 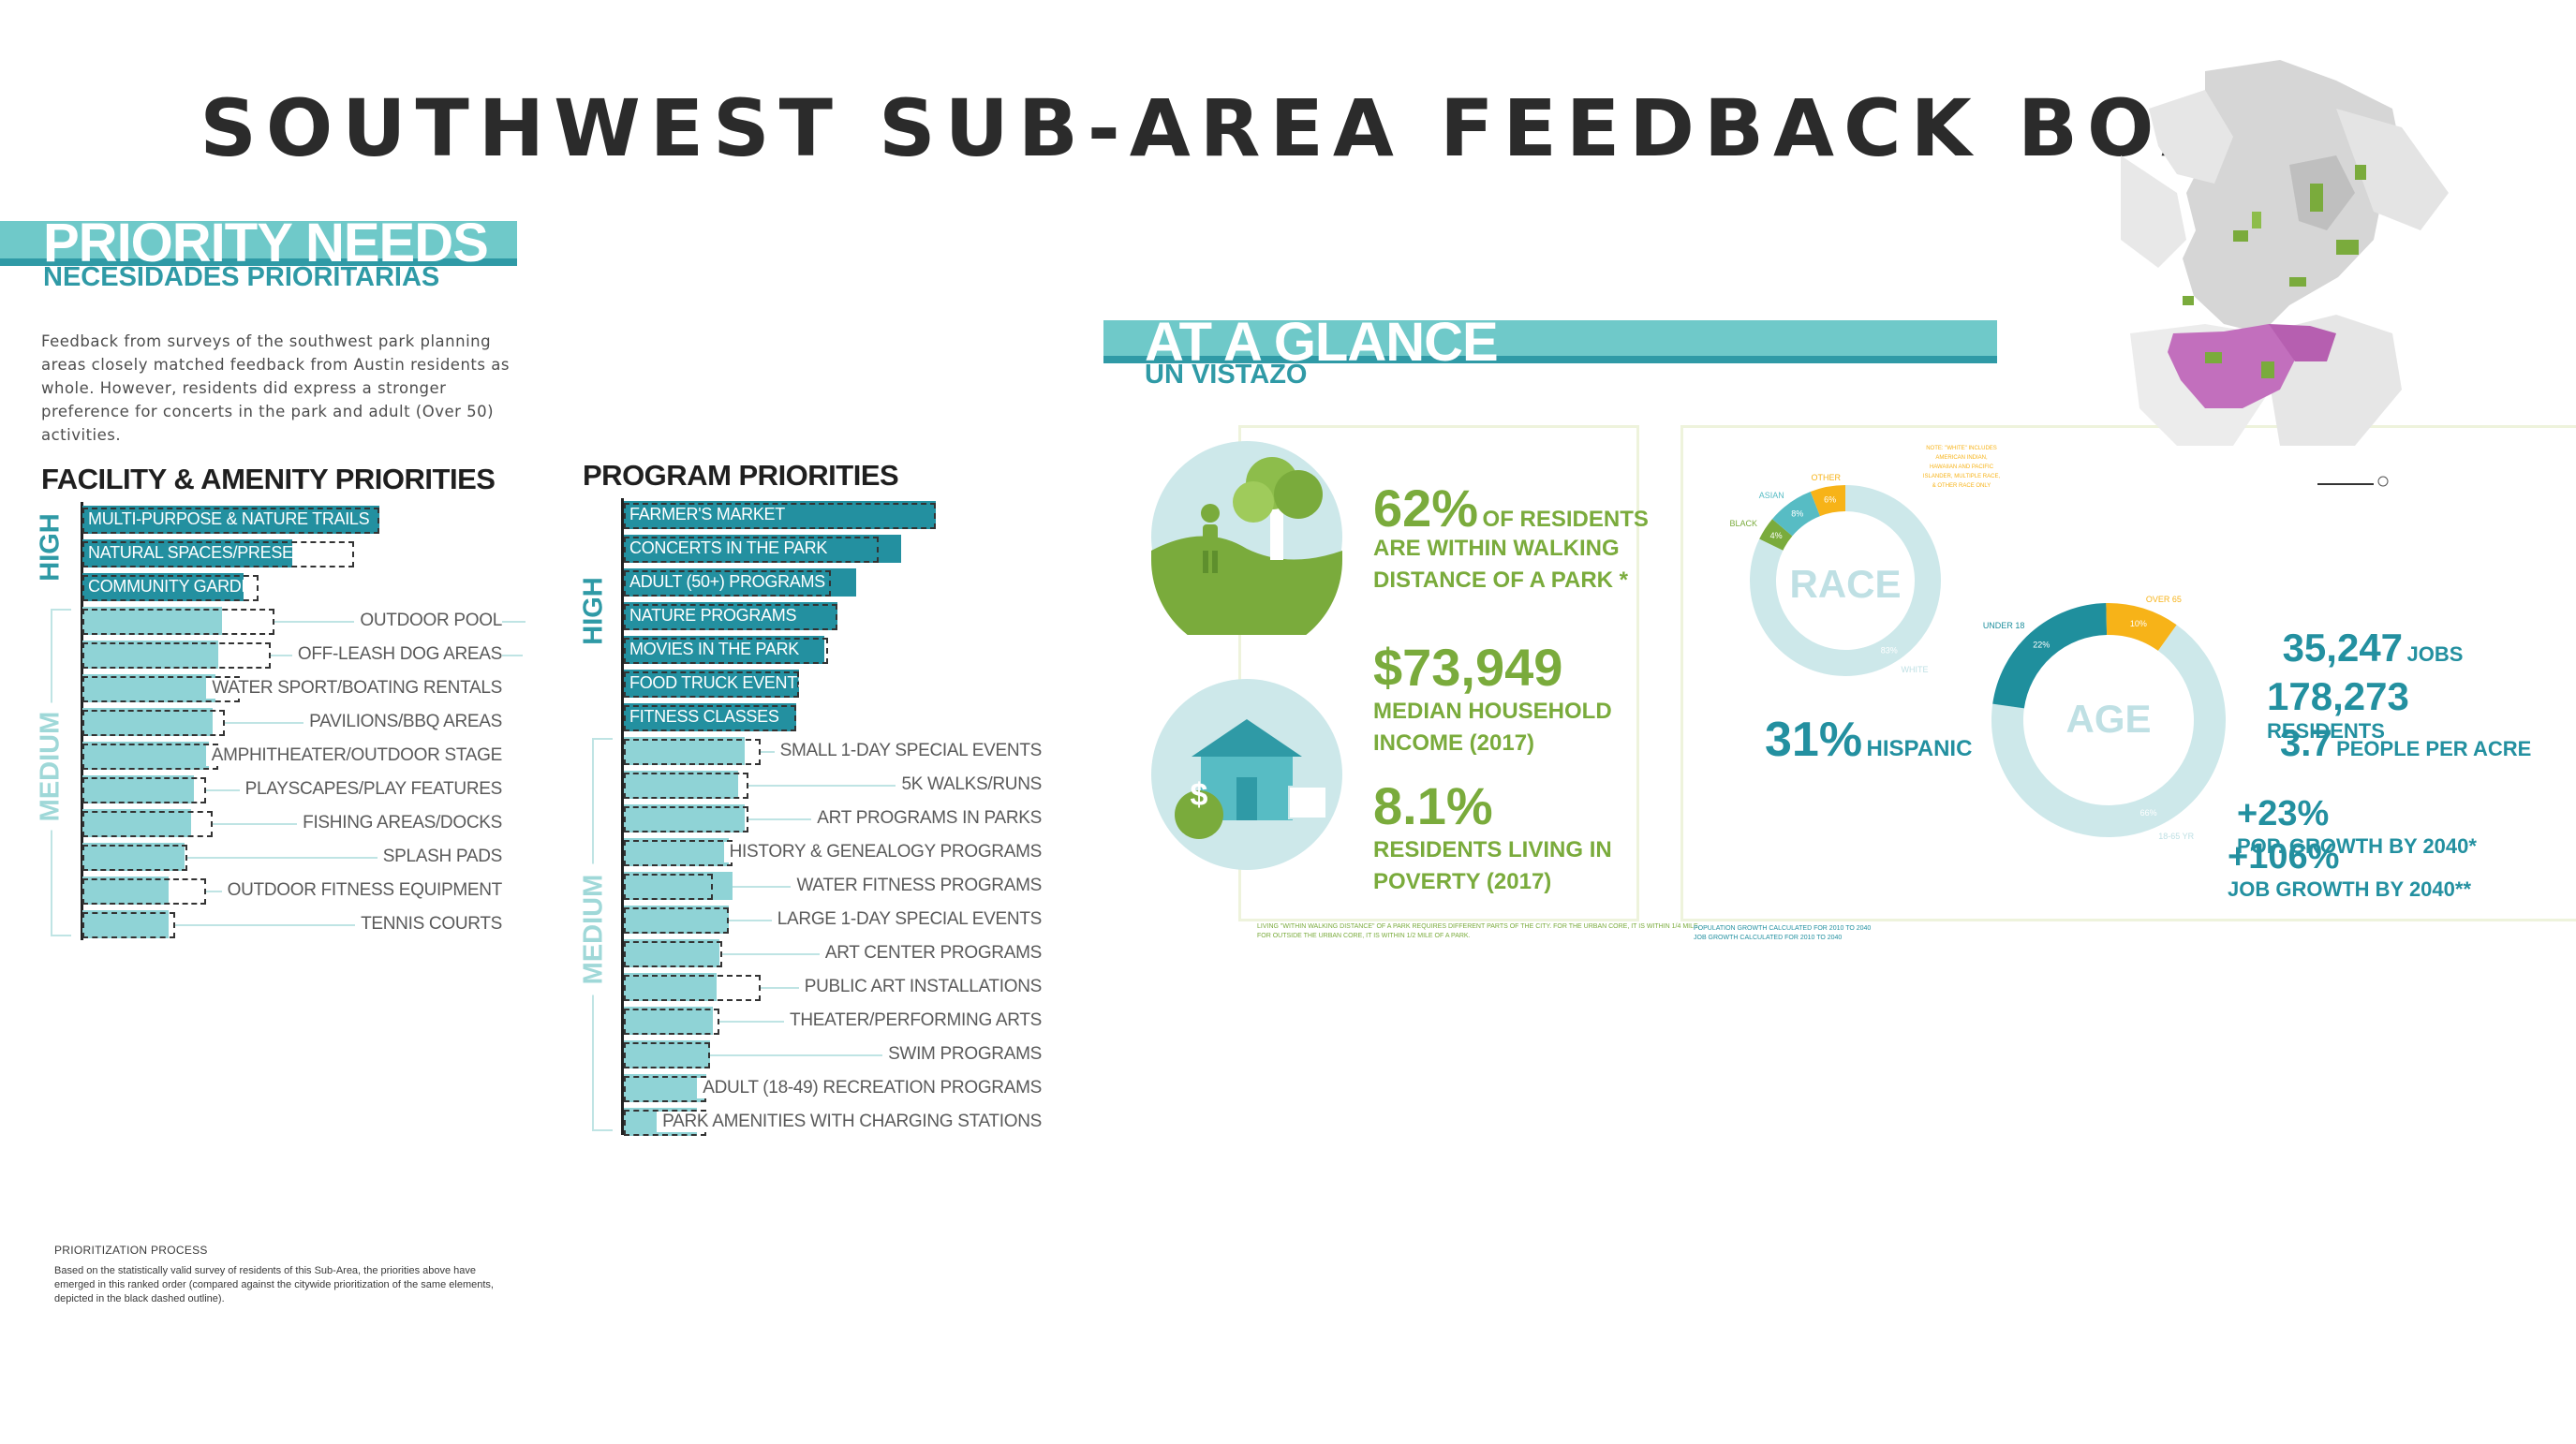 I want to click on program-row: LARGE 1-DAY SPECIAL EVENTS, so click(x=833, y=920).